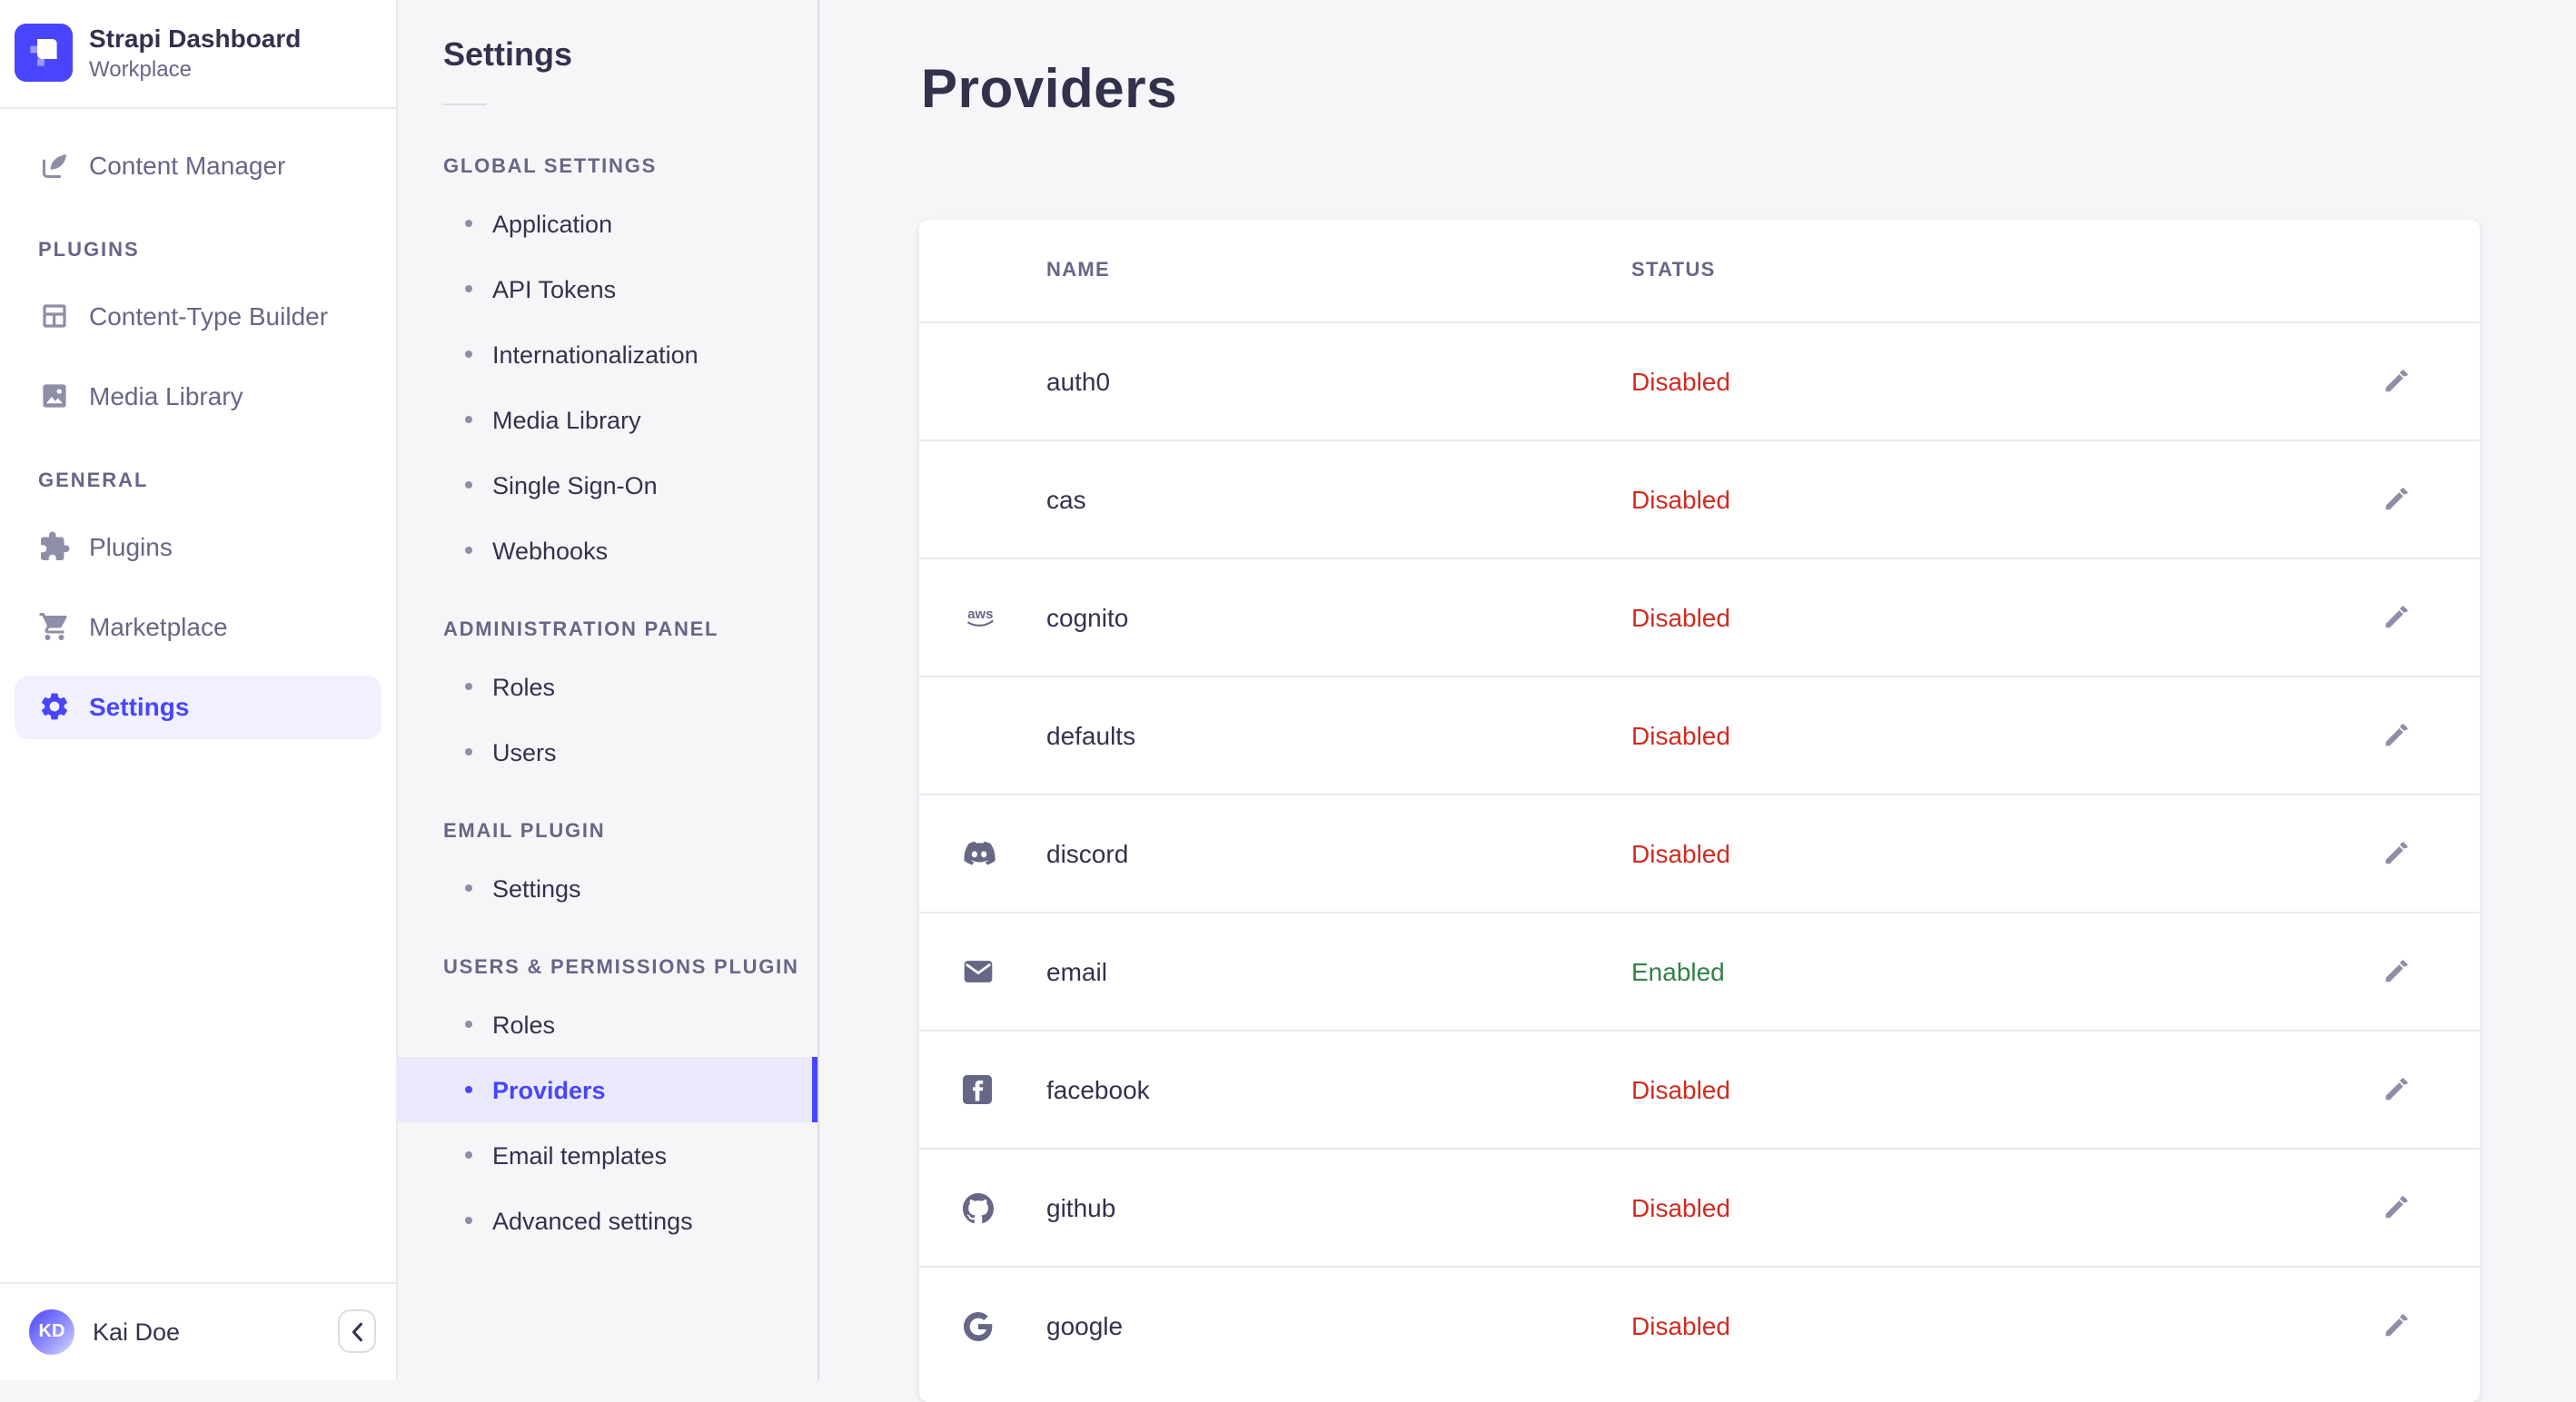  I want to click on sidebar-item-marketplace: Marketplace, so click(198, 626).